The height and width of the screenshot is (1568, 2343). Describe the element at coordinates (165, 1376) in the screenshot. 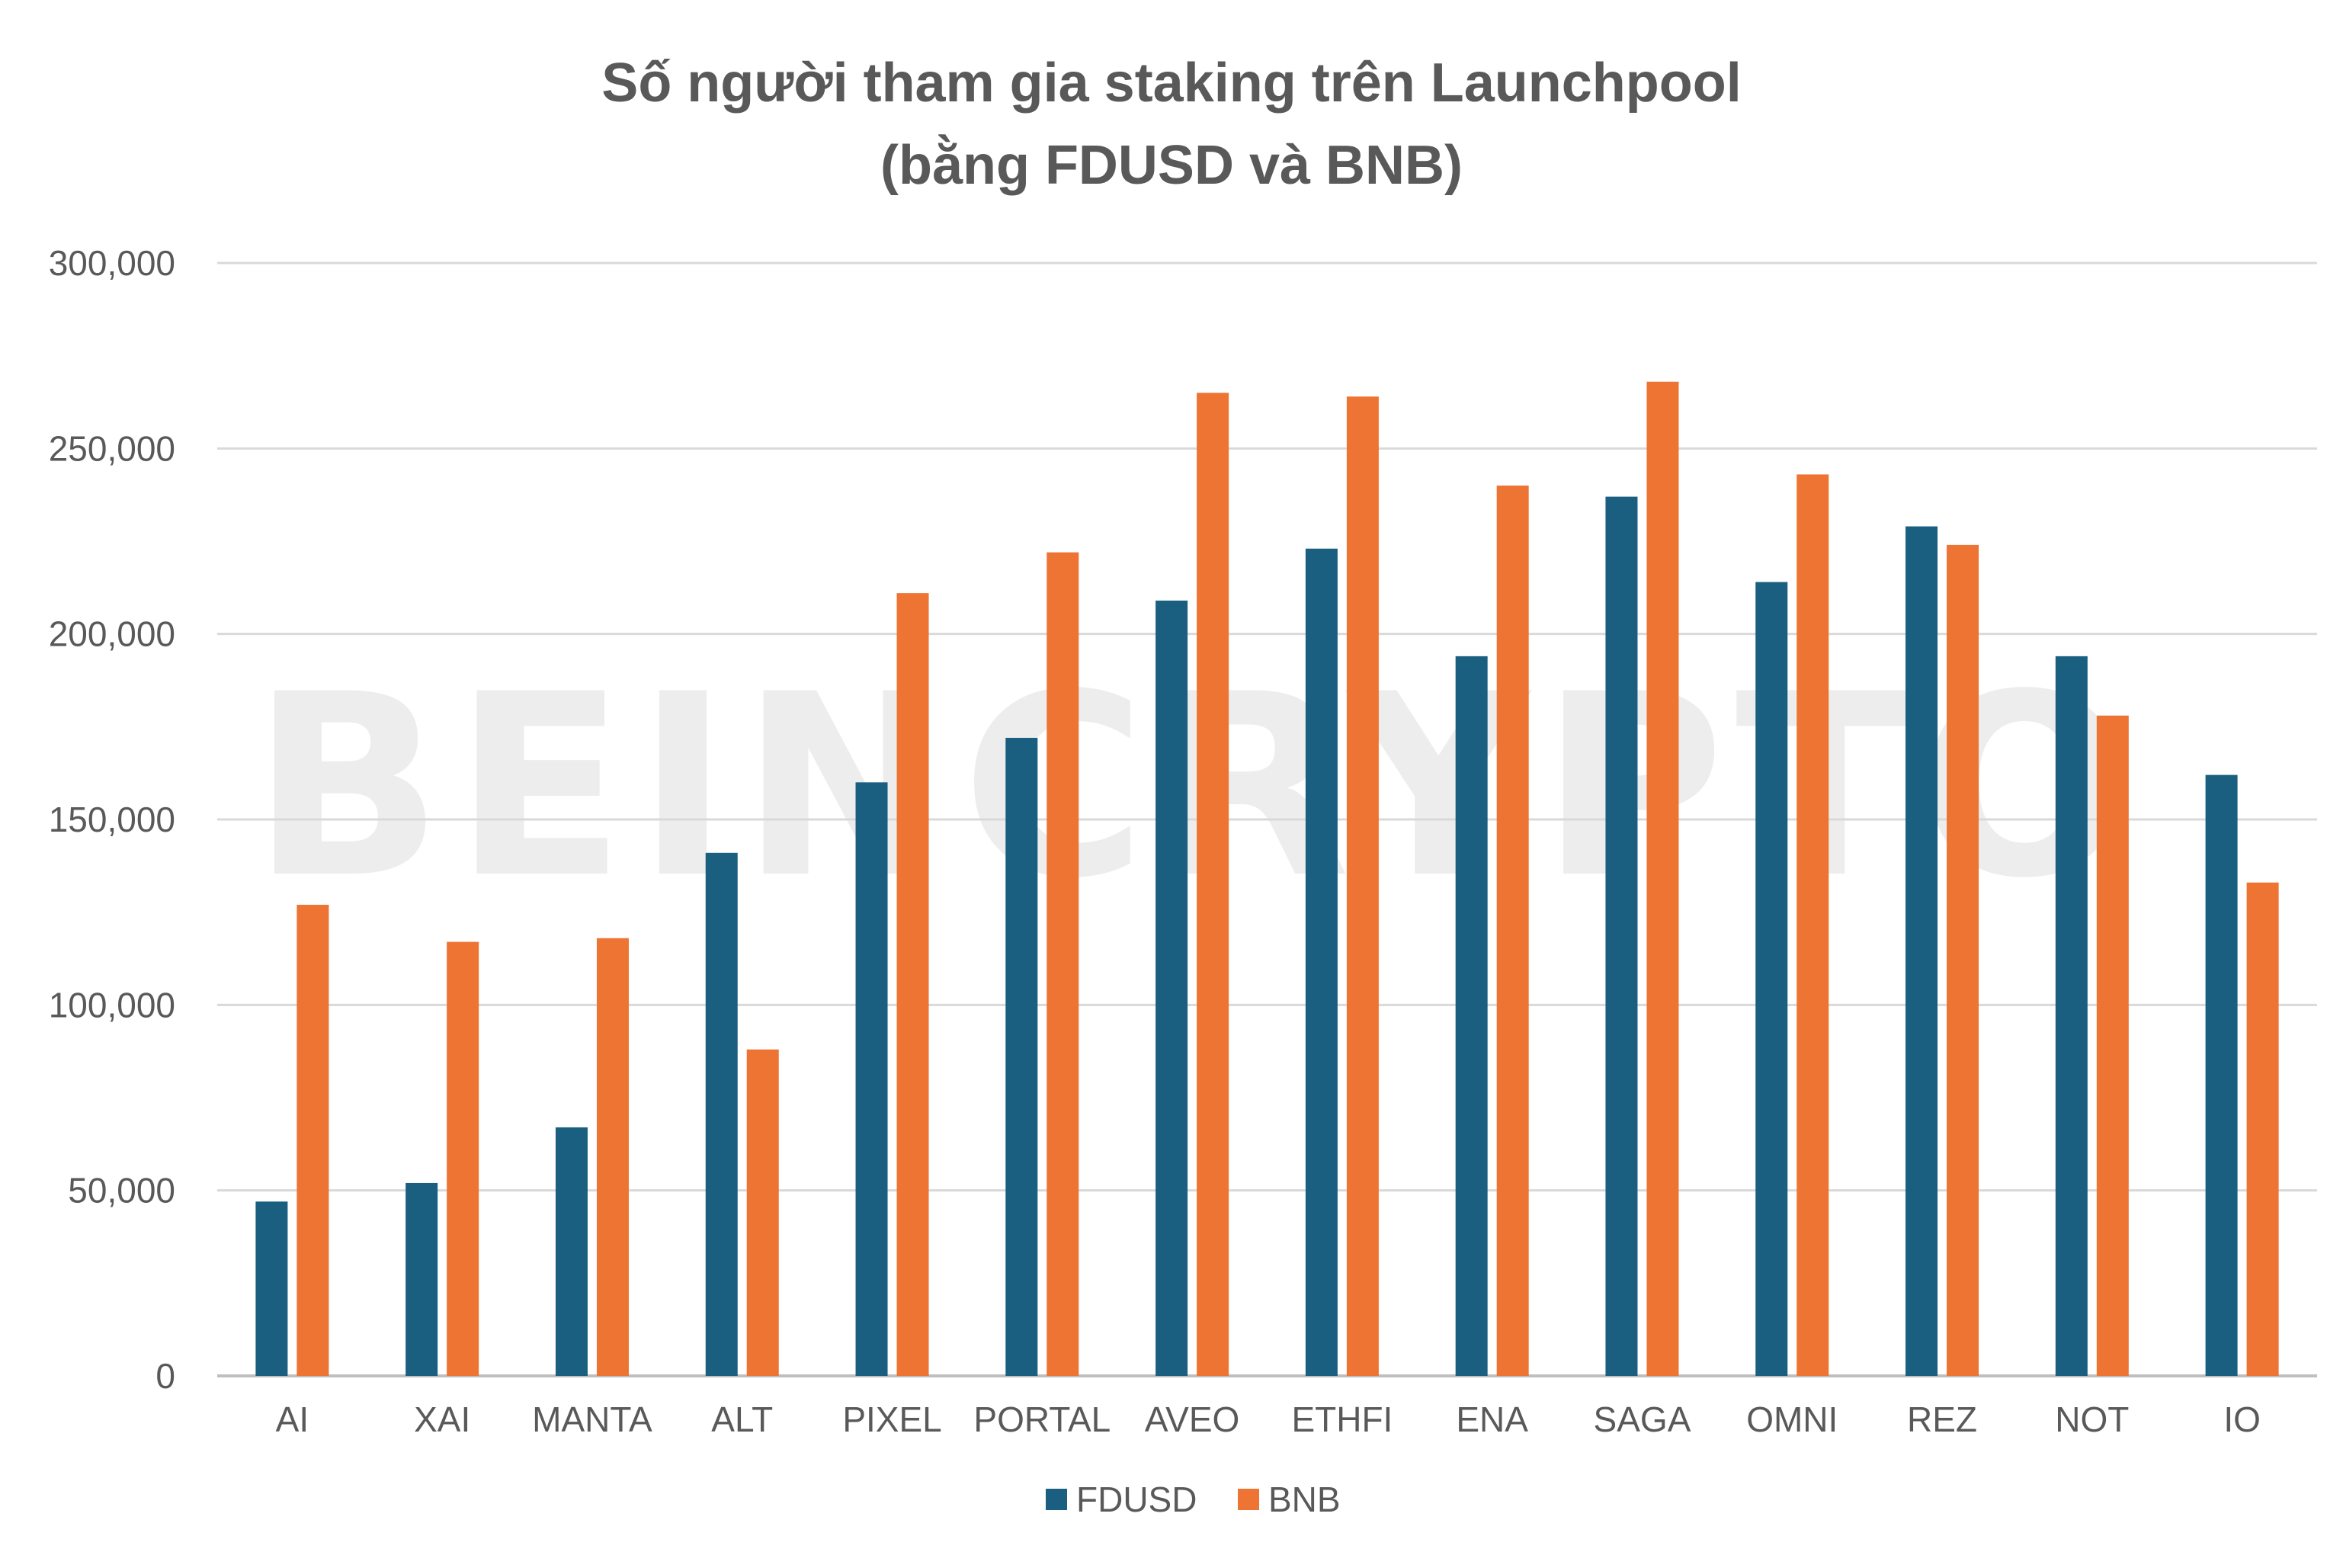

I see `y-tick-label: 0` at that location.